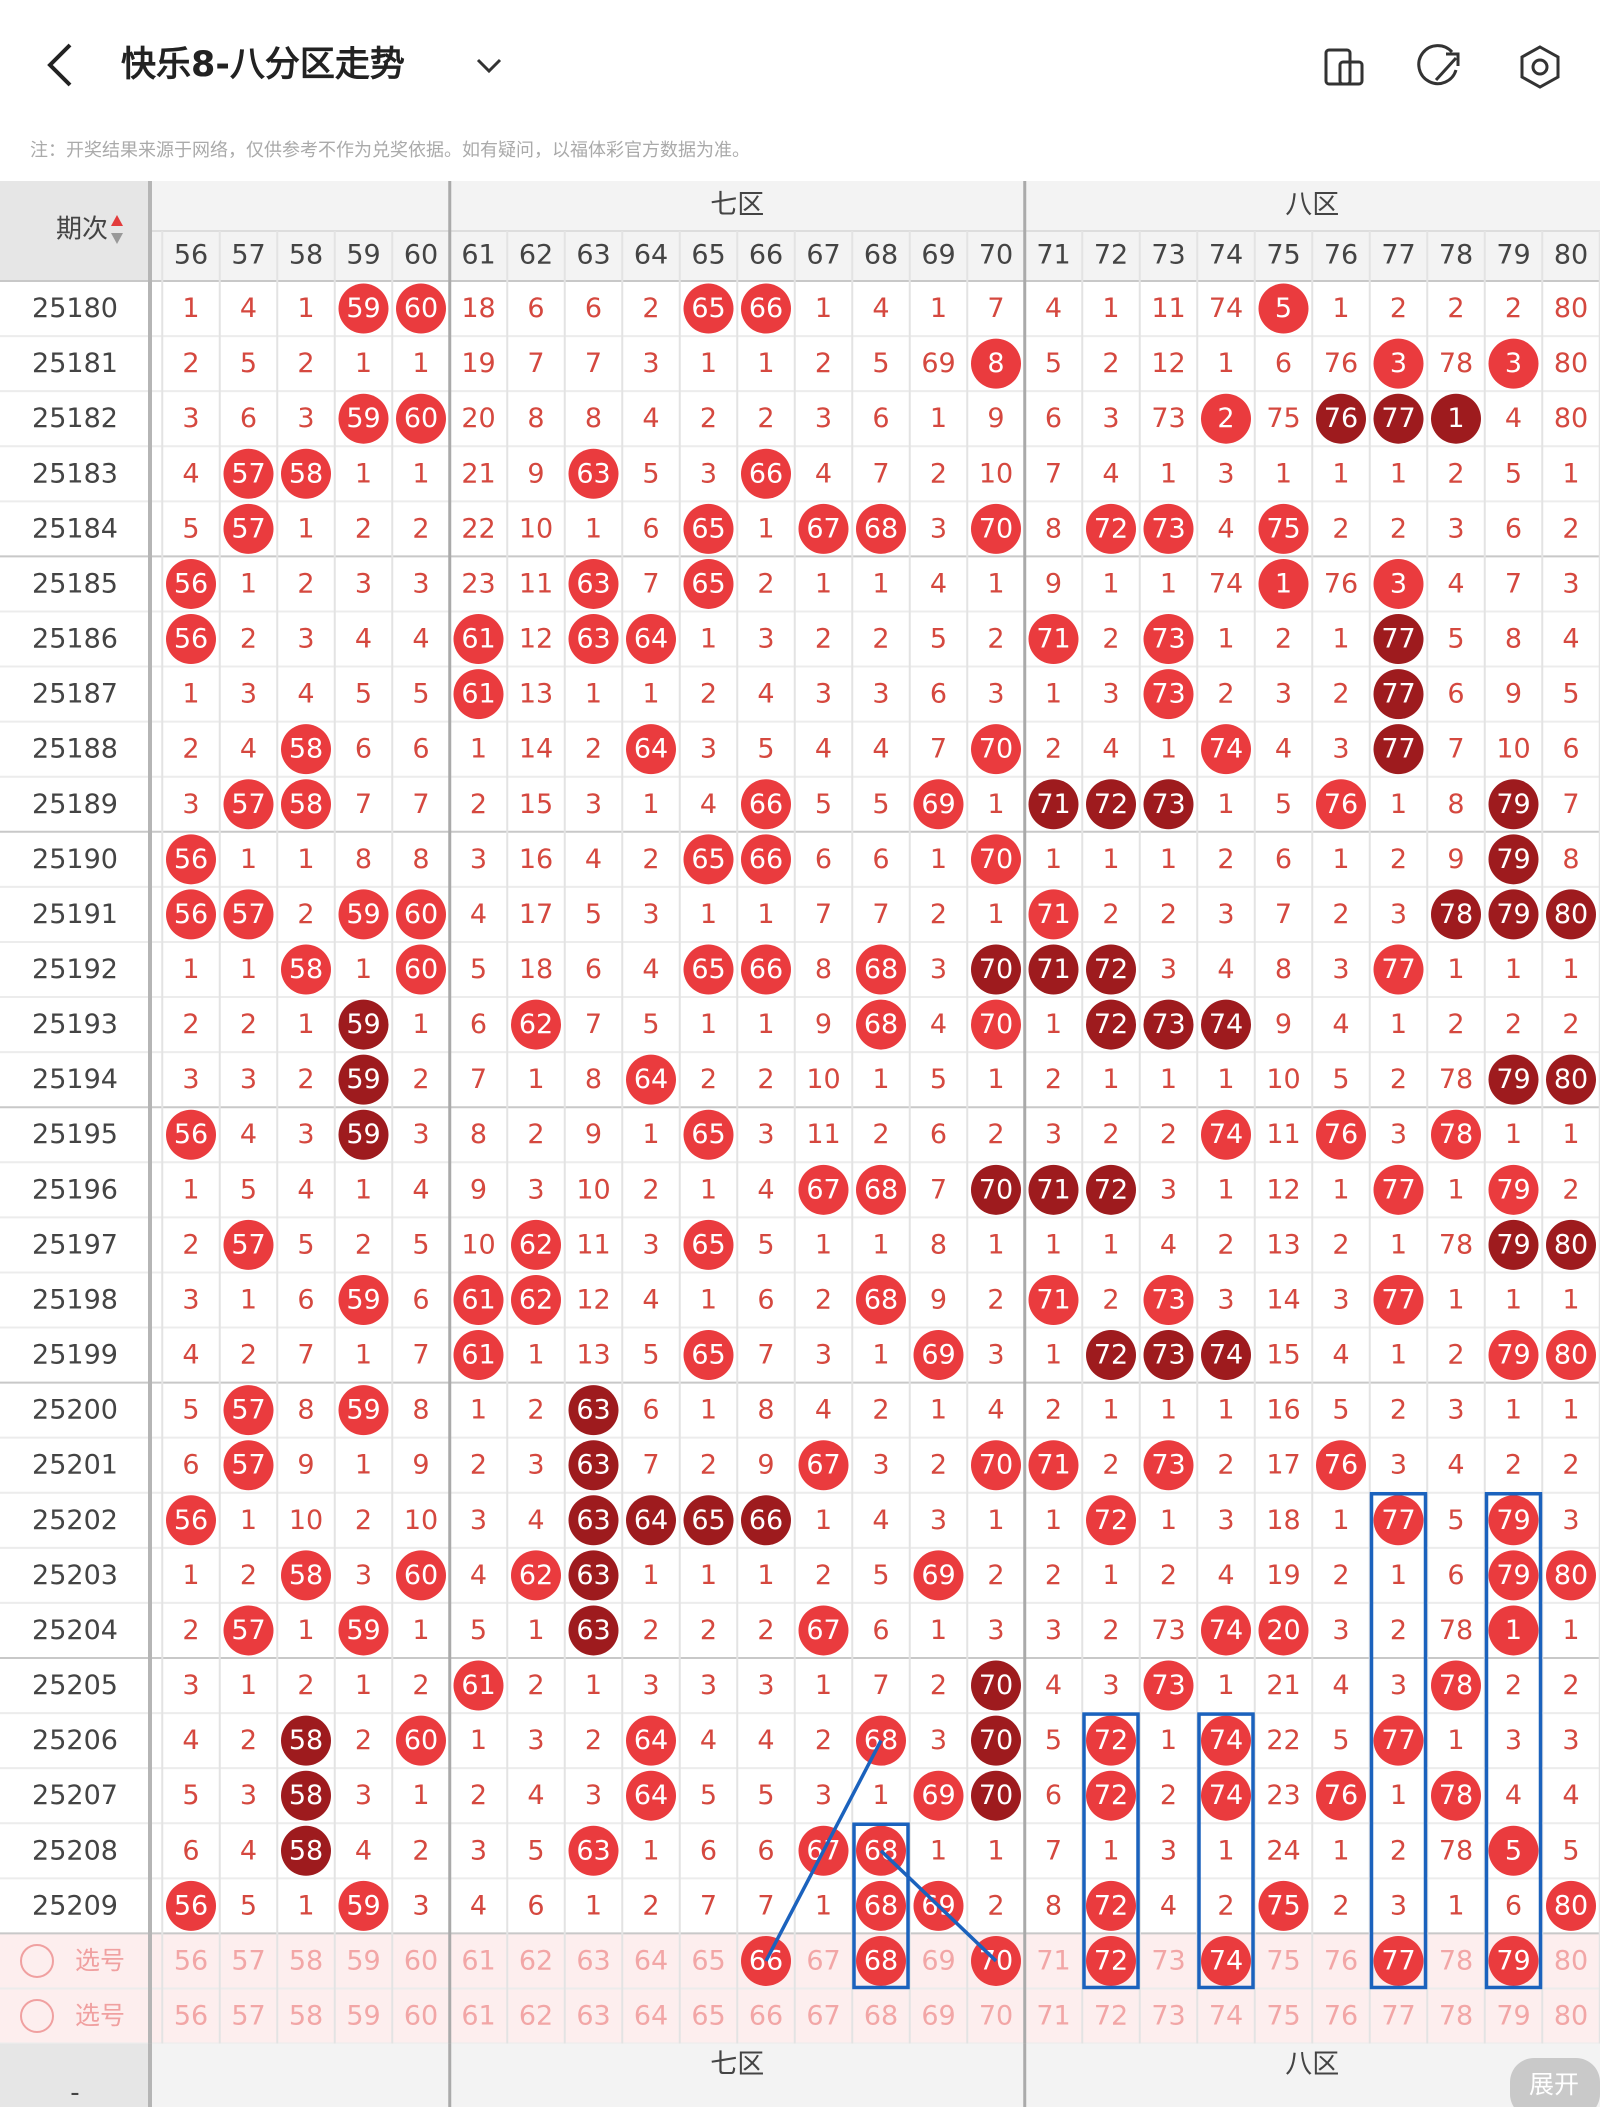 Image resolution: width=1600 pixels, height=2107 pixels. What do you see at coordinates (1456, 2016) in the screenshot?
I see `cell-number: 78` at bounding box center [1456, 2016].